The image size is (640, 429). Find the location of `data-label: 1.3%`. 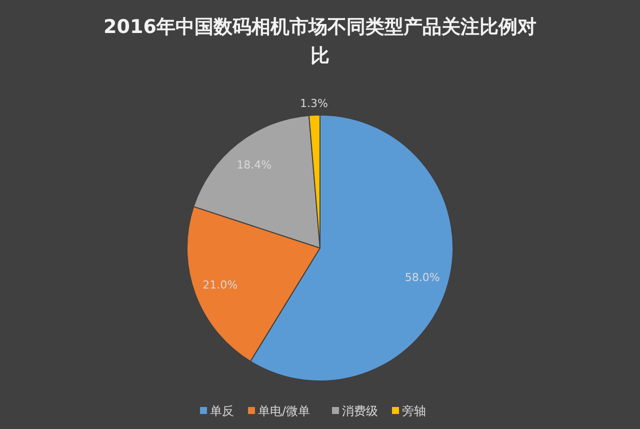

data-label: 1.3% is located at coordinates (314, 103).